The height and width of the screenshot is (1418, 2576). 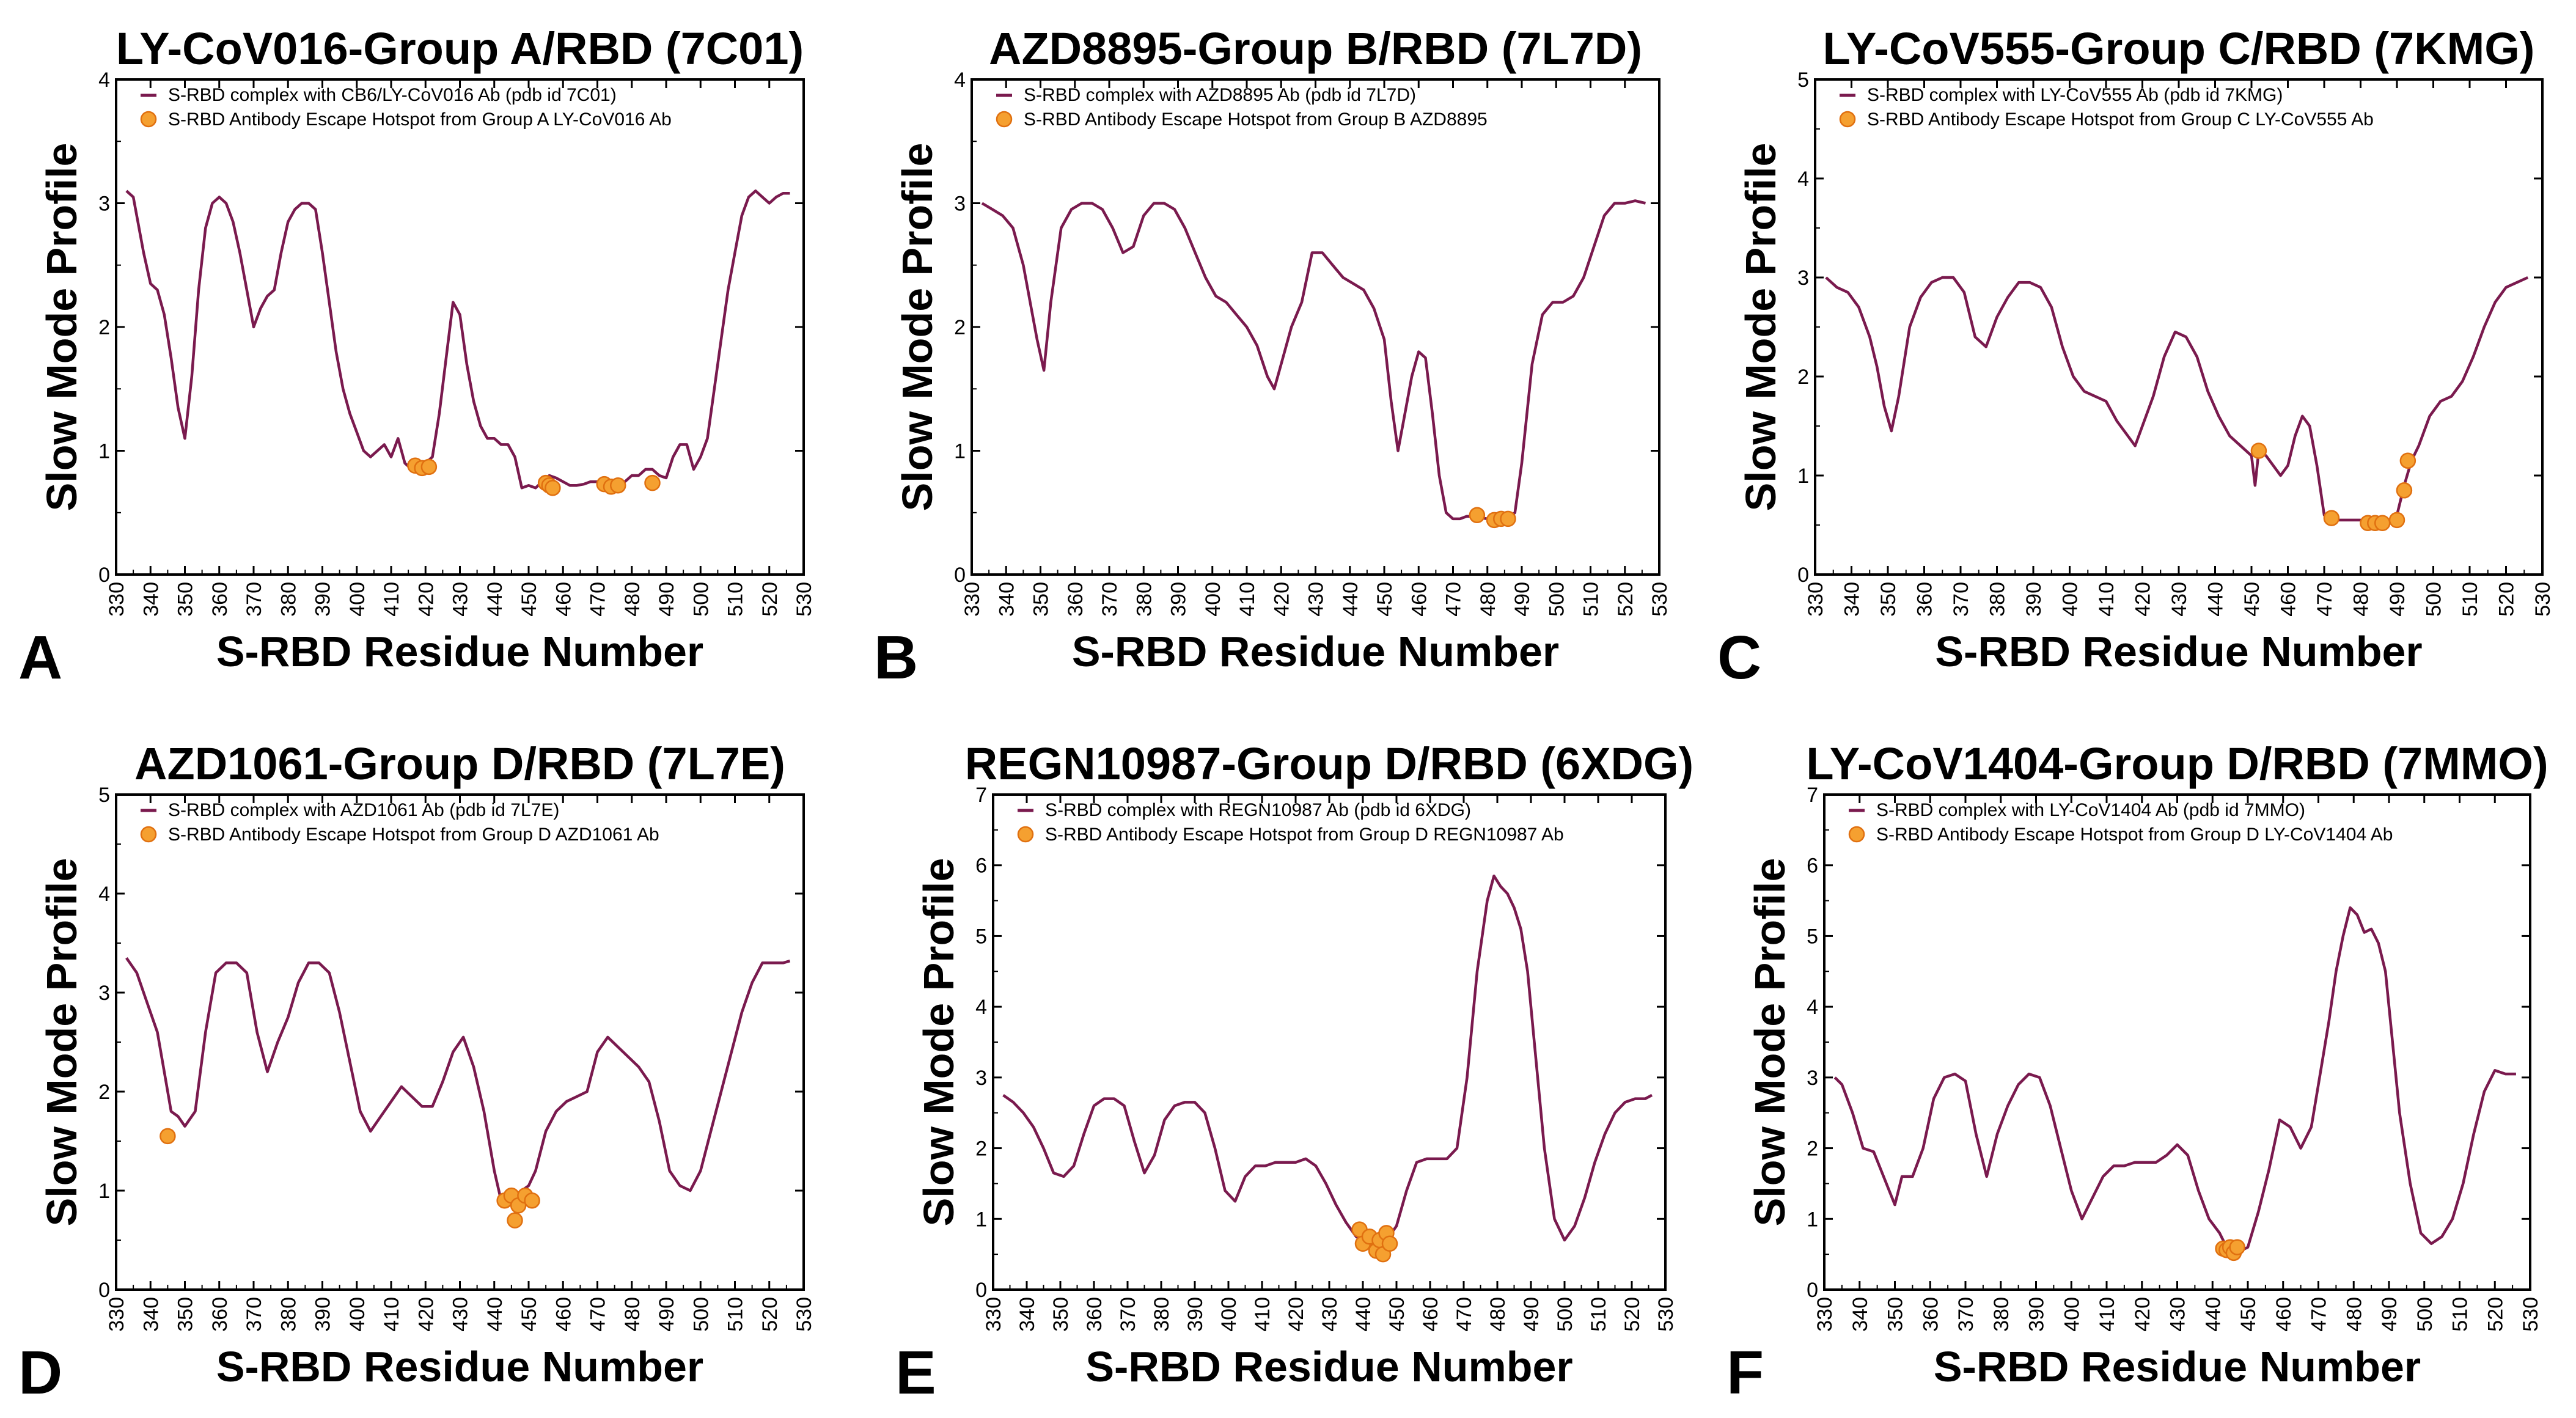 I want to click on x-tick-label: 390, so click(x=1179, y=599).